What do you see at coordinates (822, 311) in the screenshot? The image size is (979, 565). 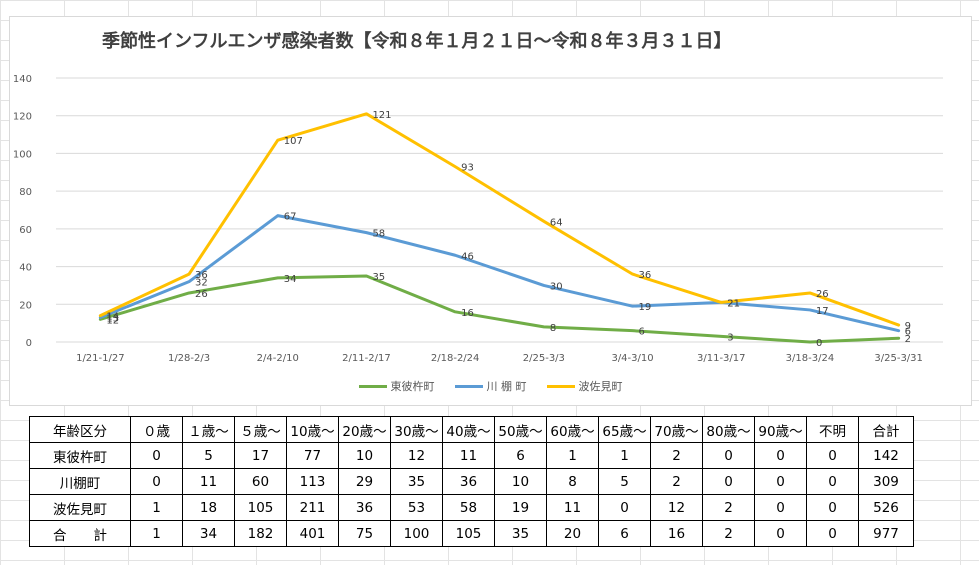 I see `data-label: 17` at bounding box center [822, 311].